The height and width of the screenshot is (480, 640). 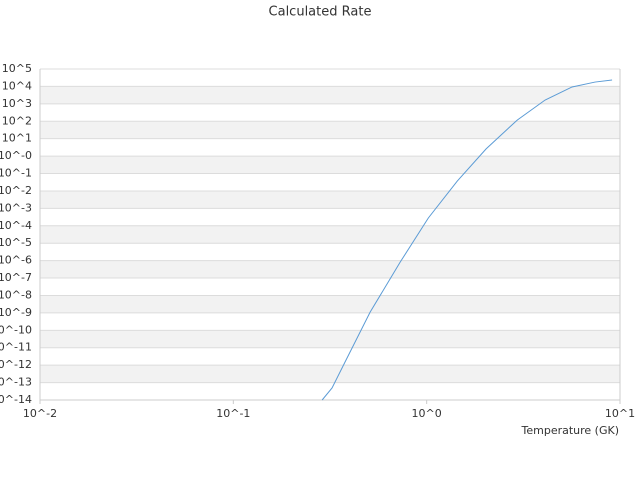 What do you see at coordinates (233, 413) in the screenshot?
I see `x-tick-label: 10^-1` at bounding box center [233, 413].